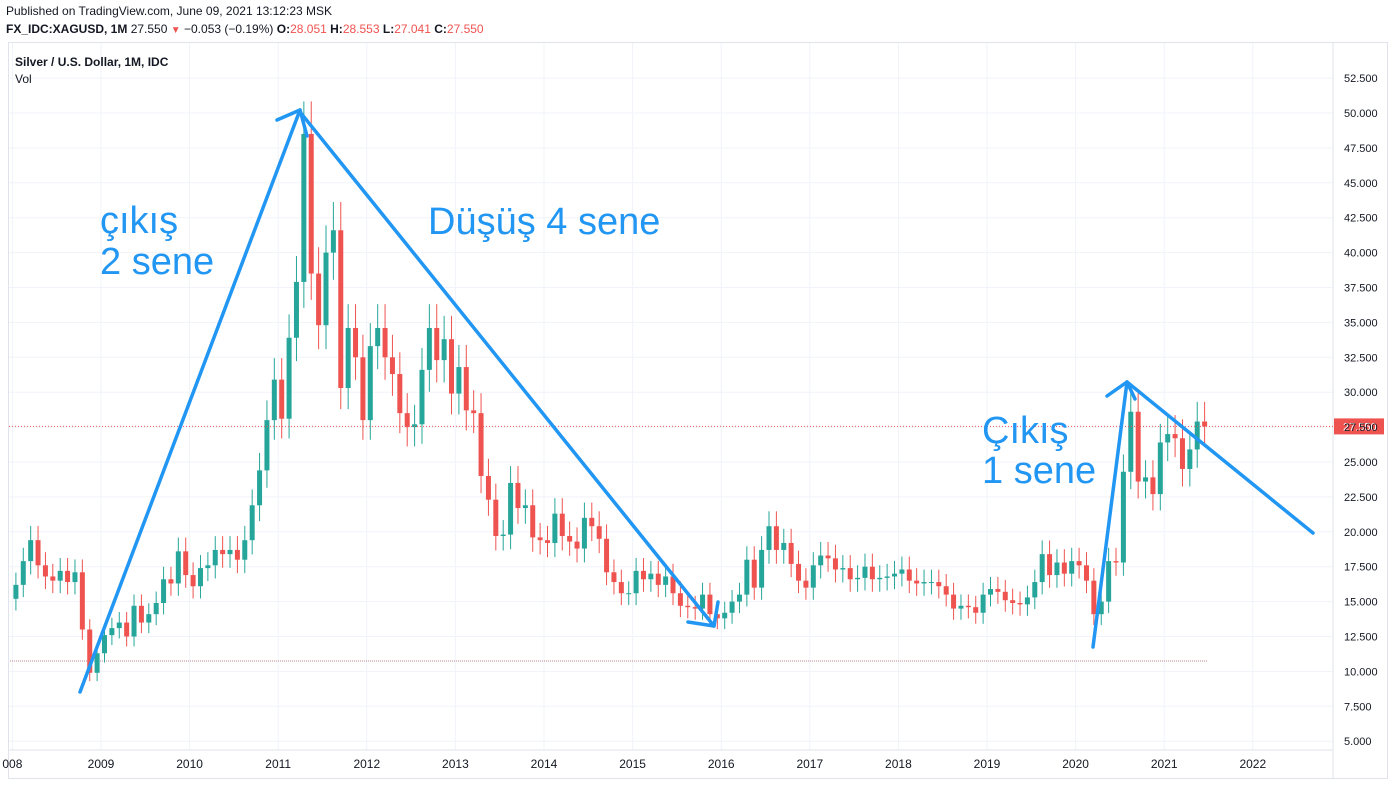 Image resolution: width=1396 pixels, height=785 pixels. What do you see at coordinates (336, 29) in the screenshot?
I see `high-label: H:` at bounding box center [336, 29].